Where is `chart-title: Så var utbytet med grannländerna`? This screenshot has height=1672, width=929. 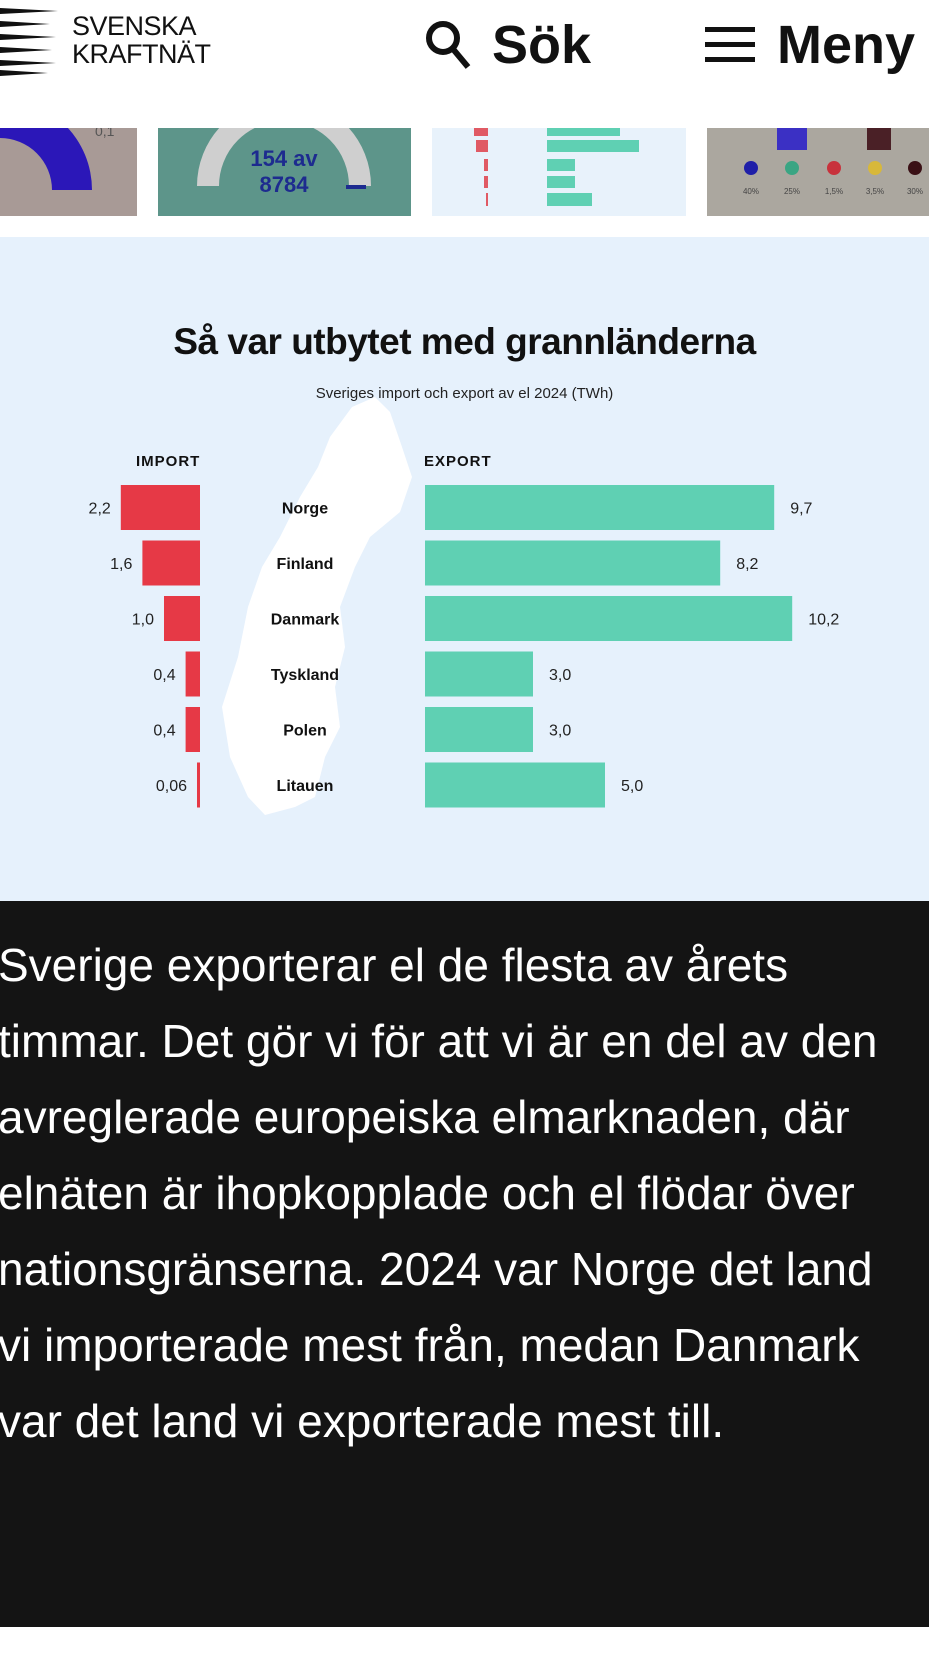 chart-title: Så var utbytet med grannländerna is located at coordinates (464, 341).